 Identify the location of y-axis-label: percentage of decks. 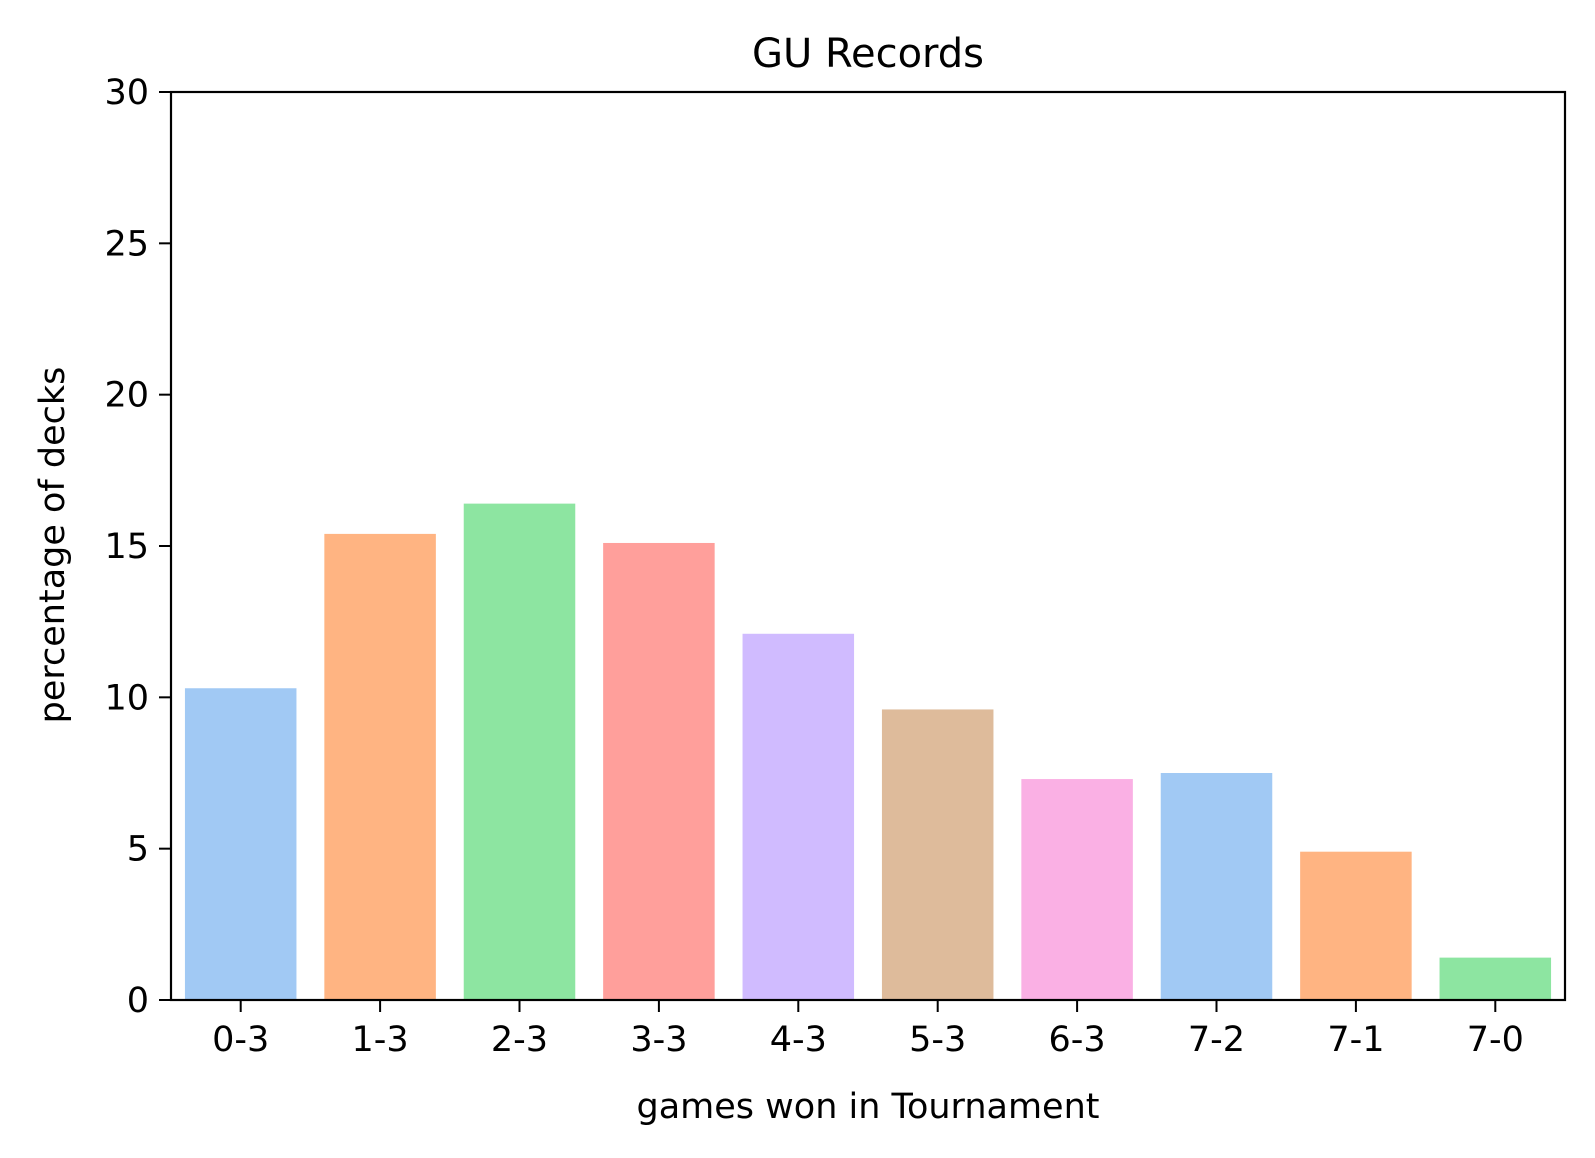
(53, 545).